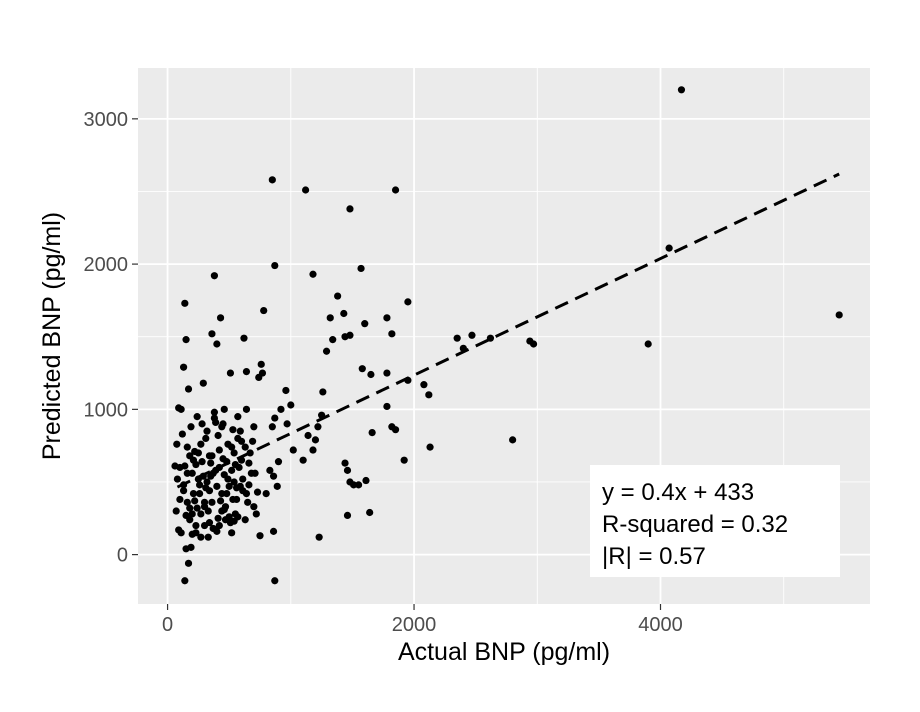 This screenshot has width=920, height=712. What do you see at coordinates (414, 625) in the screenshot?
I see `x-tick-label: 2000` at bounding box center [414, 625].